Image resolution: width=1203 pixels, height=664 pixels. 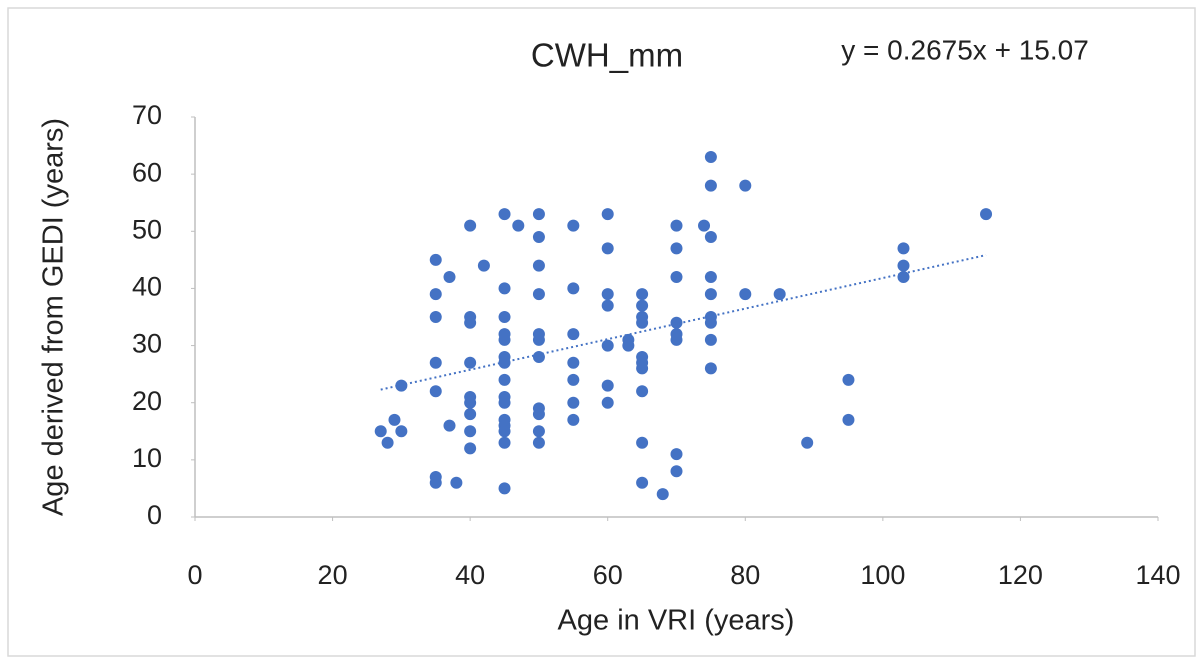 I want to click on y-tick-label: 40, so click(x=147, y=287).